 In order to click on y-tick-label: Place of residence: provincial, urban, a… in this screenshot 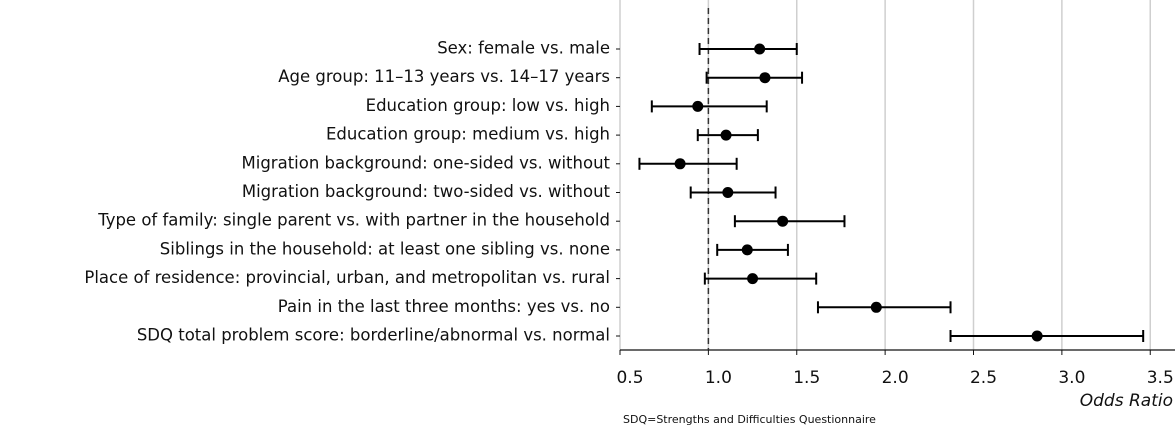, I will do `click(347, 277)`.